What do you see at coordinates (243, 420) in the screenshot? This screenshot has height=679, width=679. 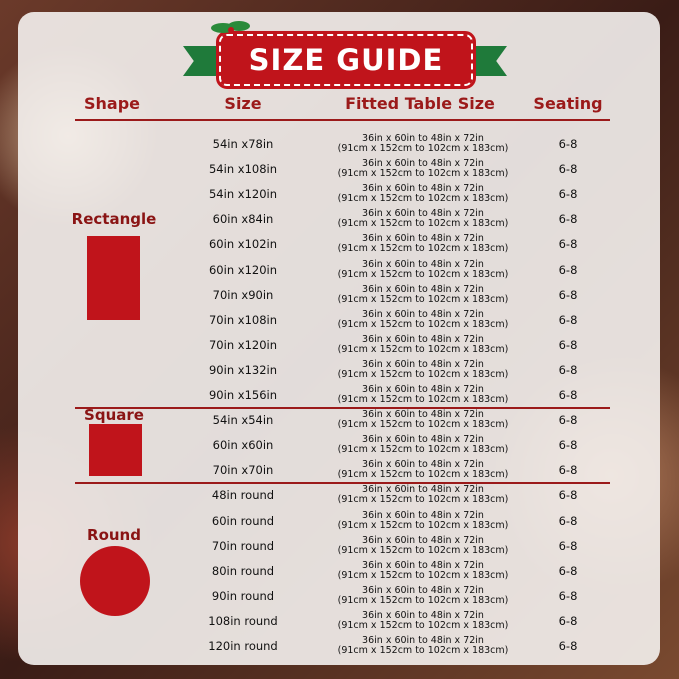 I see `size-cell: 54in x54in` at bounding box center [243, 420].